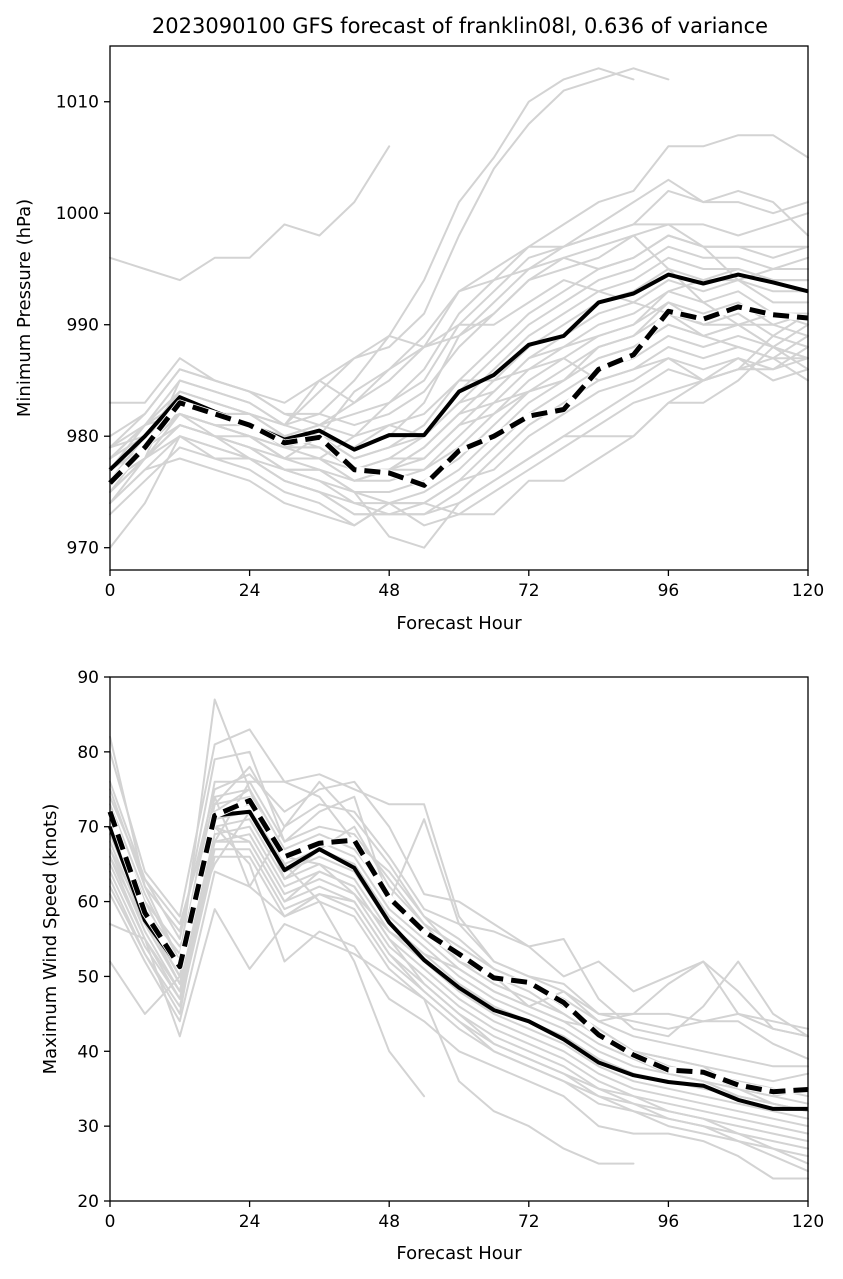 Image resolution: width=843 pixels, height=1279 pixels. Describe the element at coordinates (110, 591) in the screenshot. I see `pressure-x-tick-label: 0` at that location.